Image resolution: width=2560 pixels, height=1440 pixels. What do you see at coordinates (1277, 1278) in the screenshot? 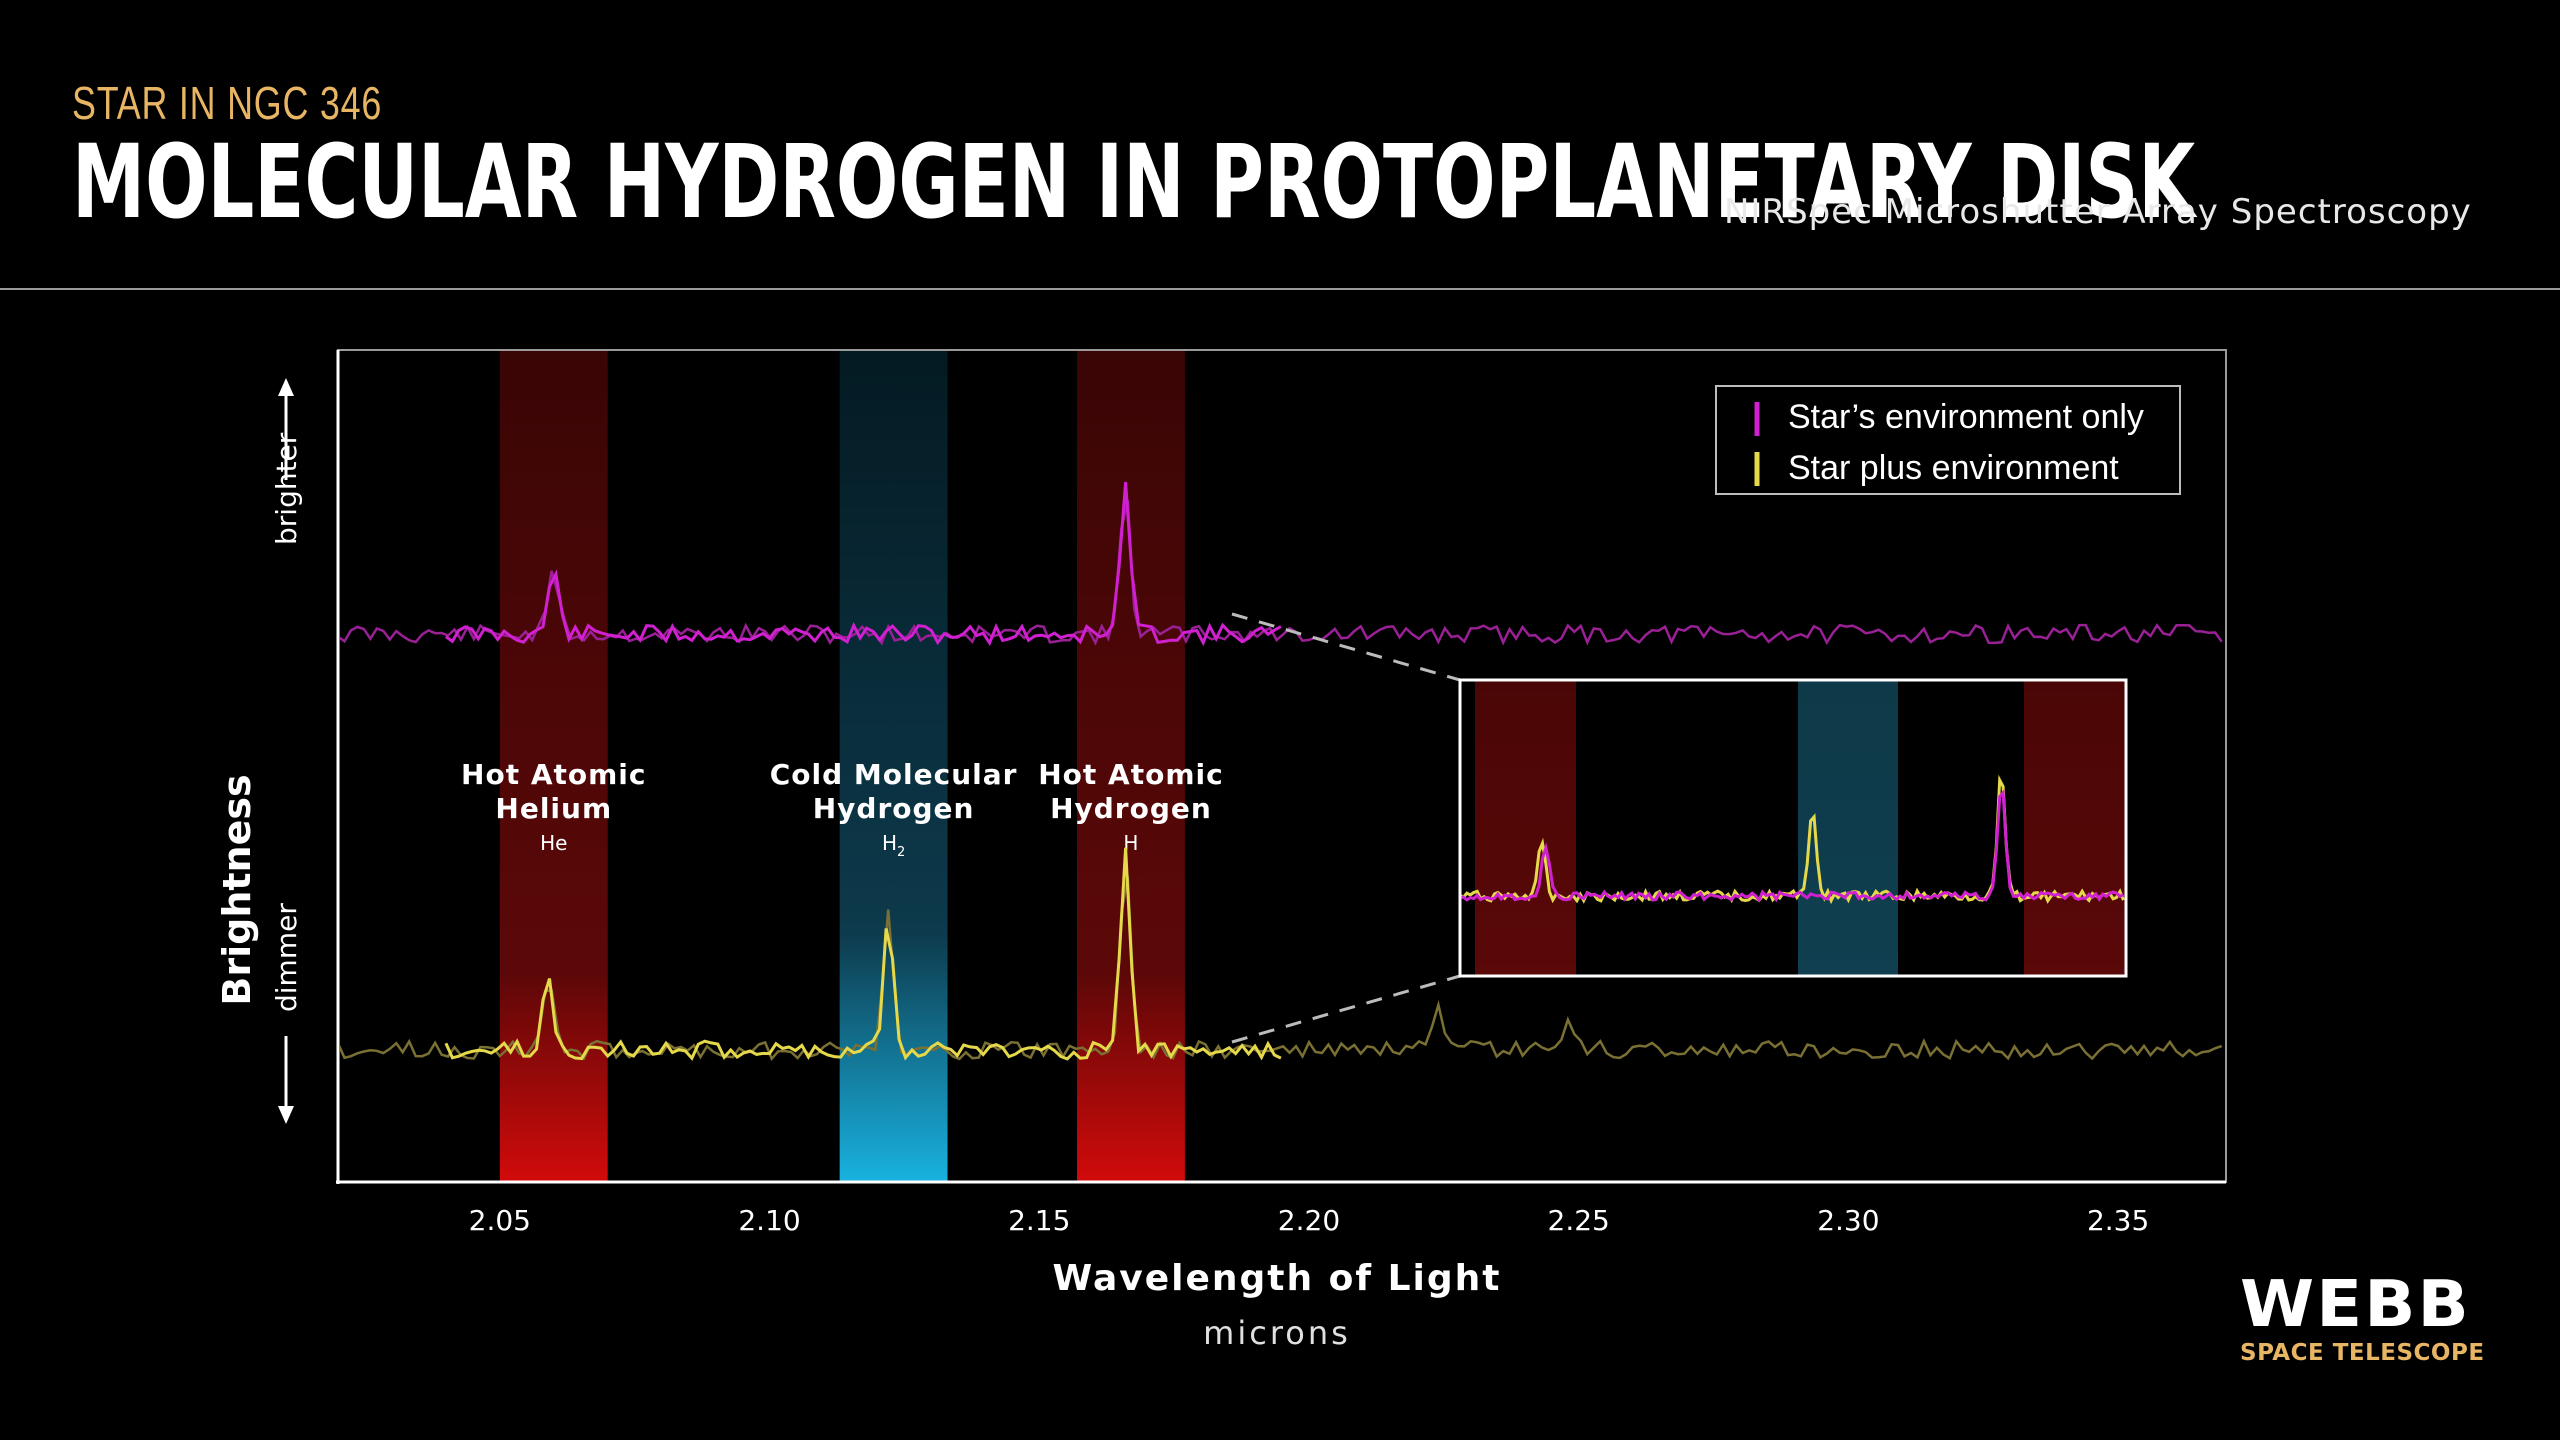
I see `x-axis-label: Wavelength of Light` at bounding box center [1277, 1278].